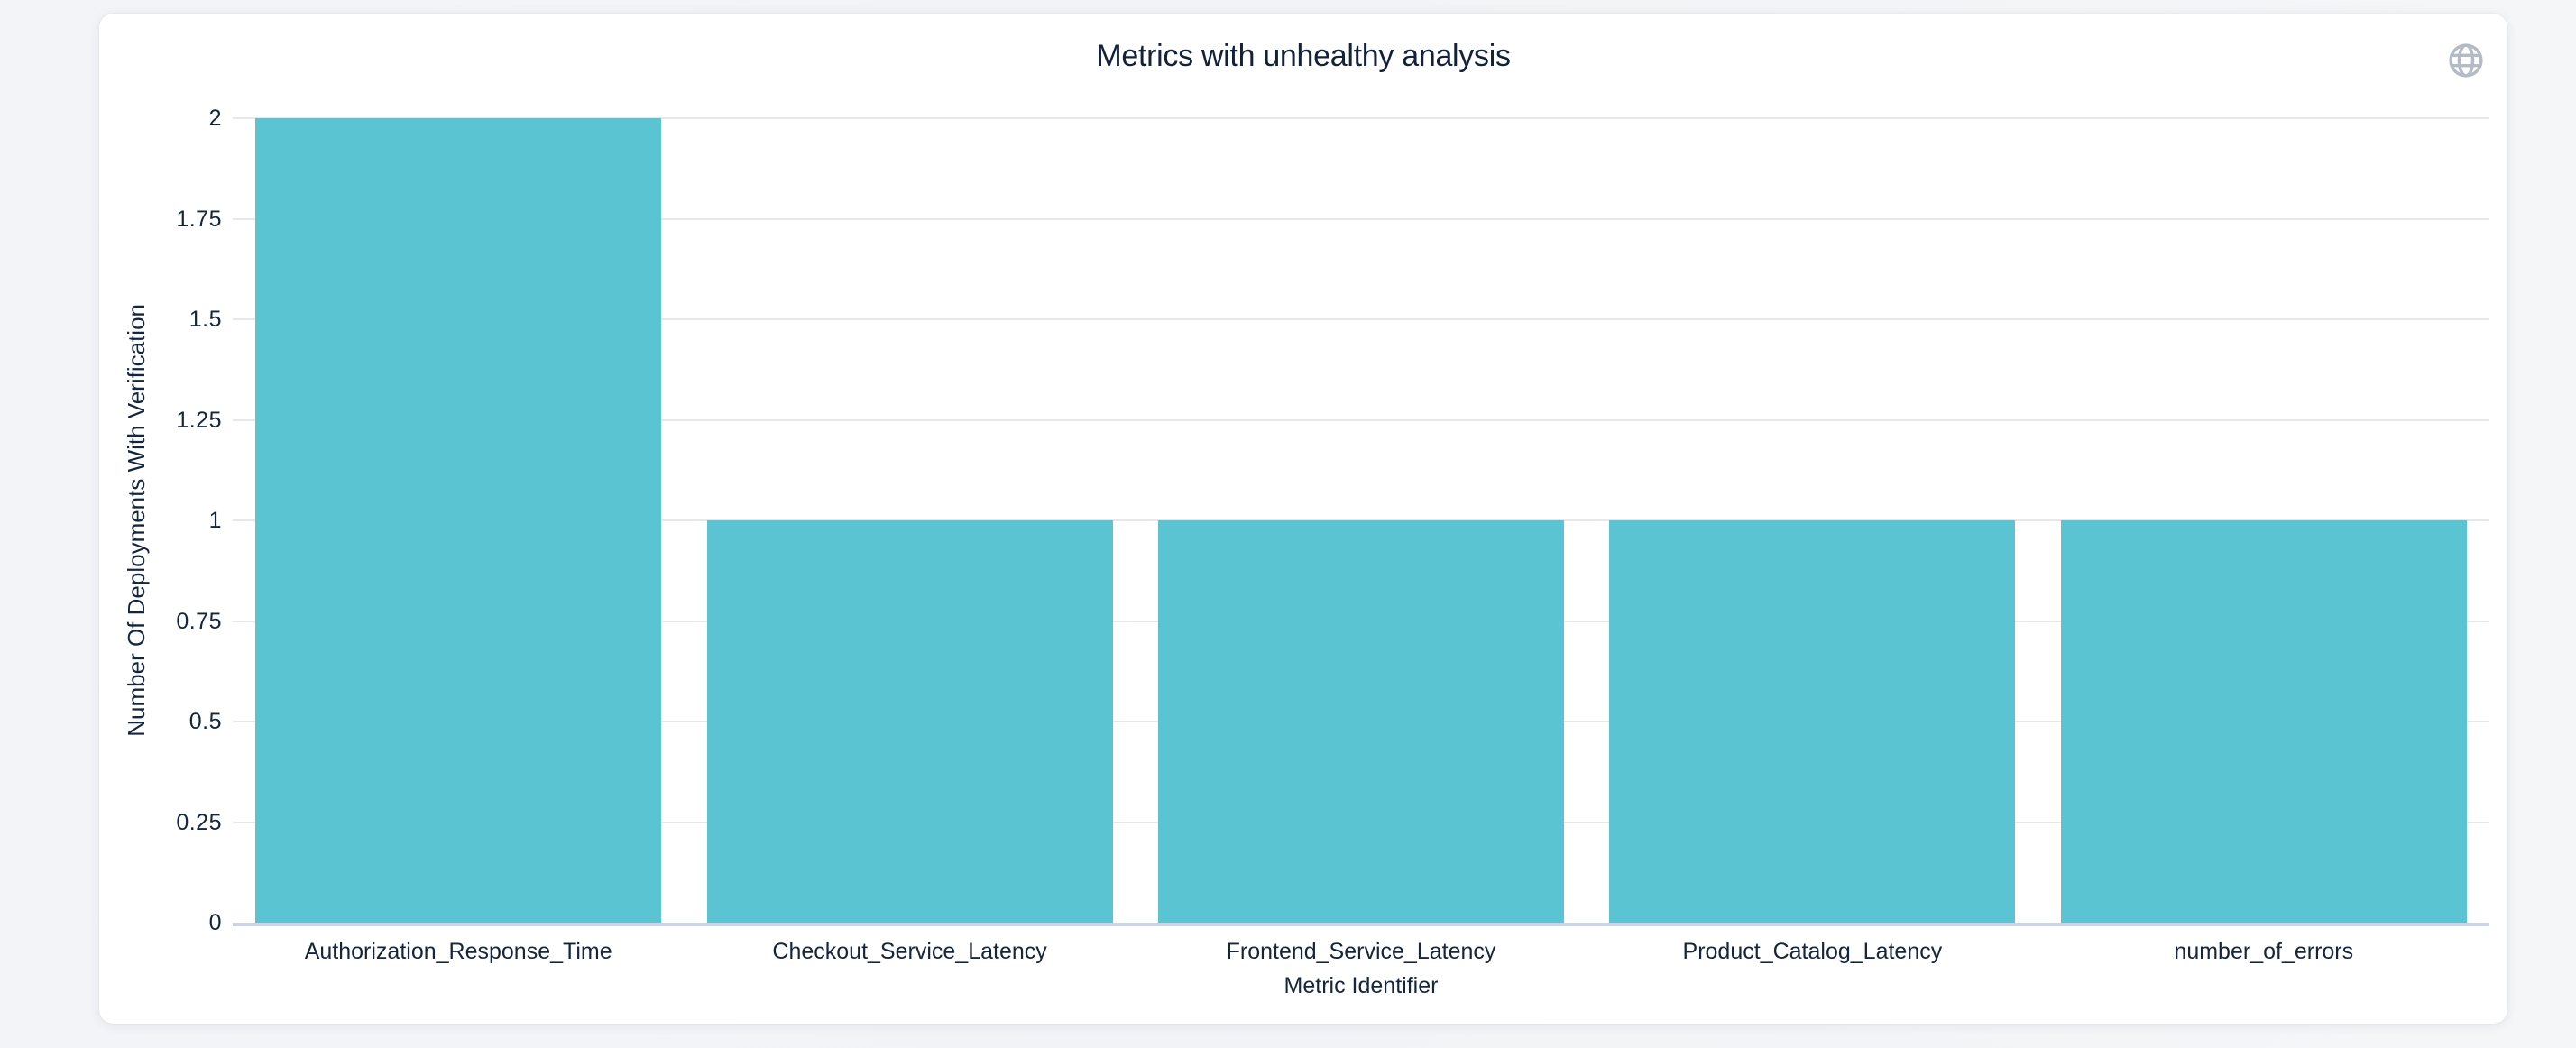  What do you see at coordinates (215, 922) in the screenshot?
I see `y-tick-label: 0` at bounding box center [215, 922].